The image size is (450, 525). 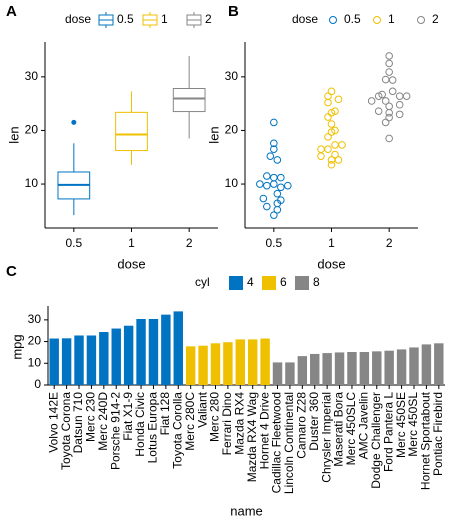 What do you see at coordinates (74, 122) in the screenshot?
I see `outlier` at bounding box center [74, 122].